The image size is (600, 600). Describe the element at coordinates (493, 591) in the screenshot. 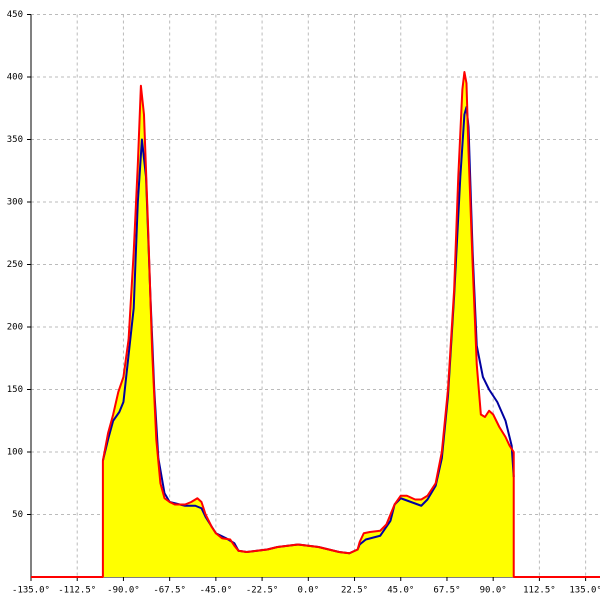

I see `x-tick-label: 90.0°` at that location.